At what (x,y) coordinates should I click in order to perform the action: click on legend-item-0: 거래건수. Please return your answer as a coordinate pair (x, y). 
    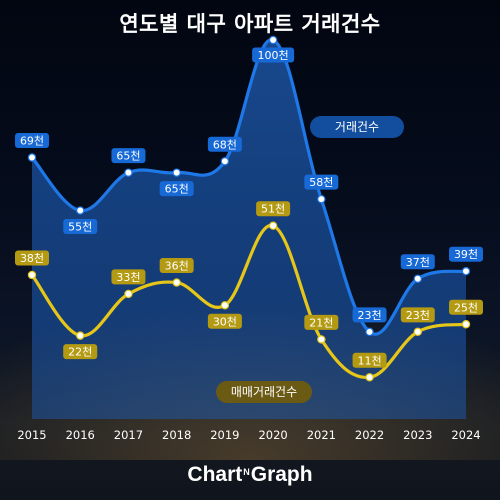
    Looking at the image, I should click on (357, 127).